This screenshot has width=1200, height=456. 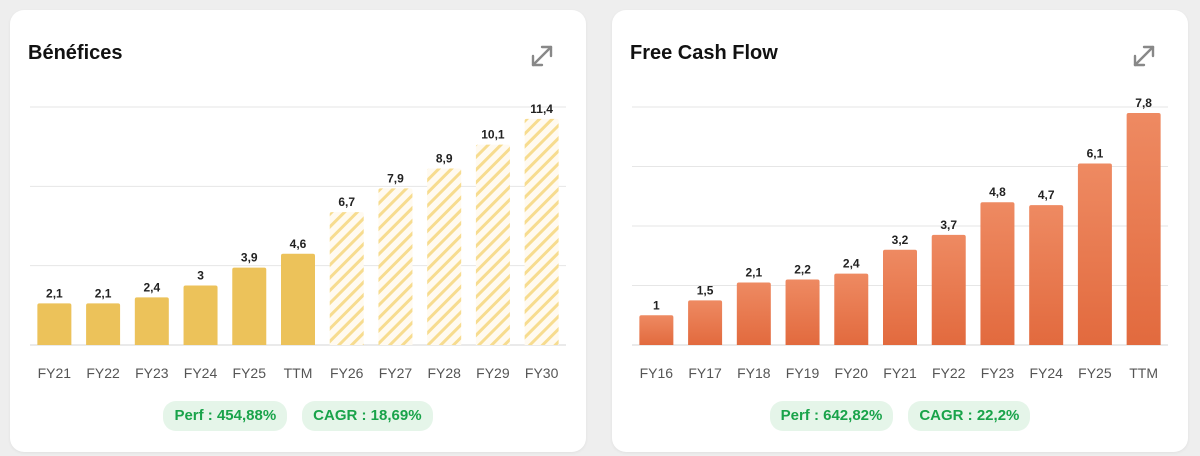 What do you see at coordinates (1095, 154) in the screenshot?
I see `value-label: 6,1` at bounding box center [1095, 154].